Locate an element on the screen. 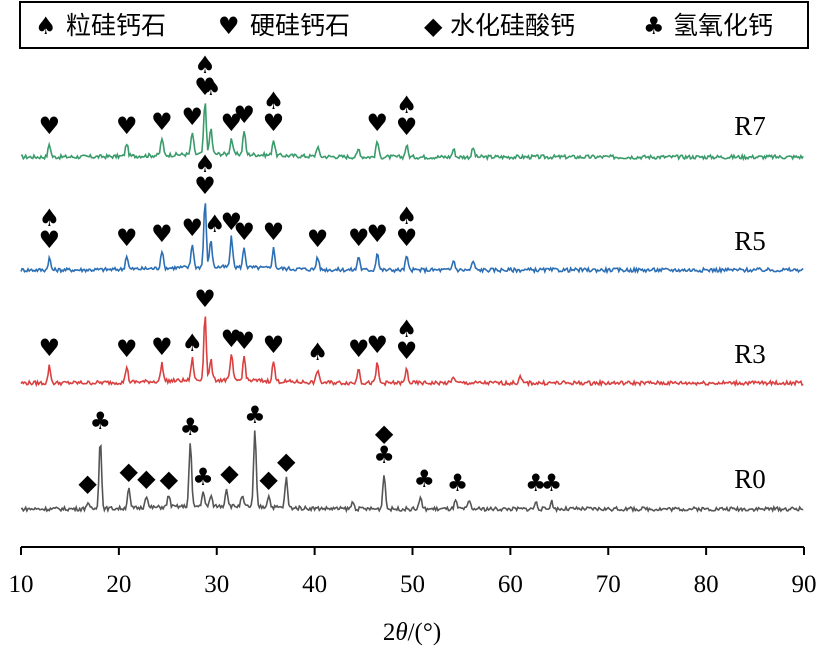 The width and height of the screenshot is (827, 650). series-label-r0: R0 is located at coordinates (750, 479).